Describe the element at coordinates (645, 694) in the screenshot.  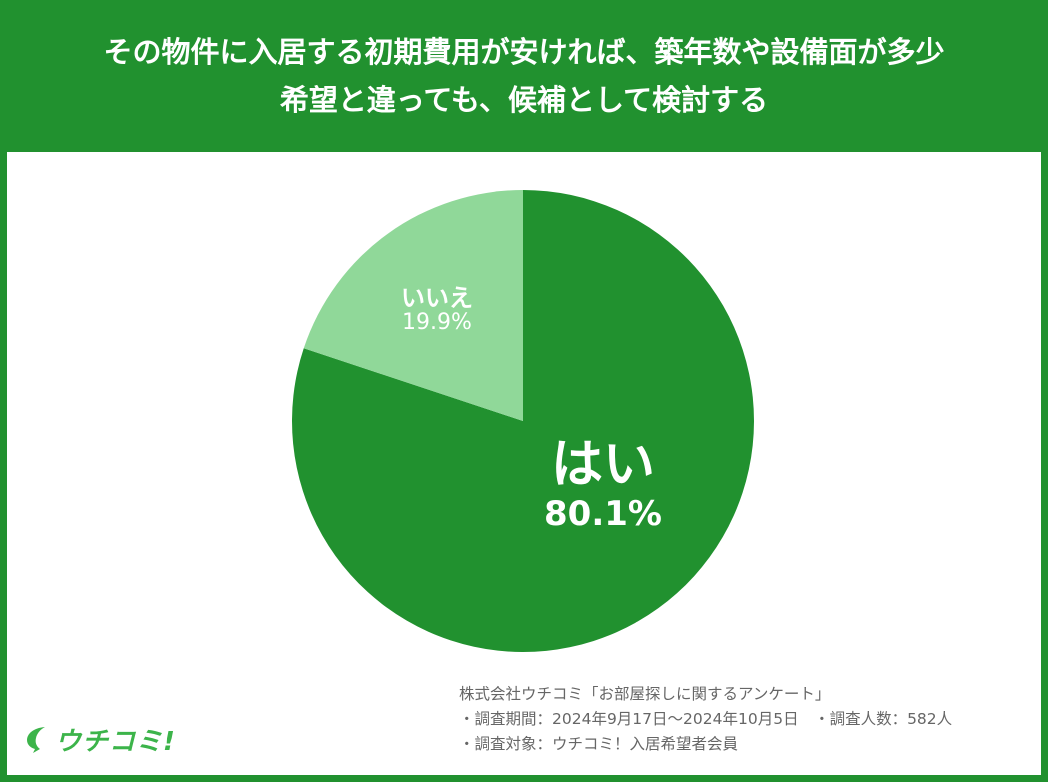
I see `survey-source: 株式会社ウチコミ「お部屋探しに関するアンケート」` at that location.